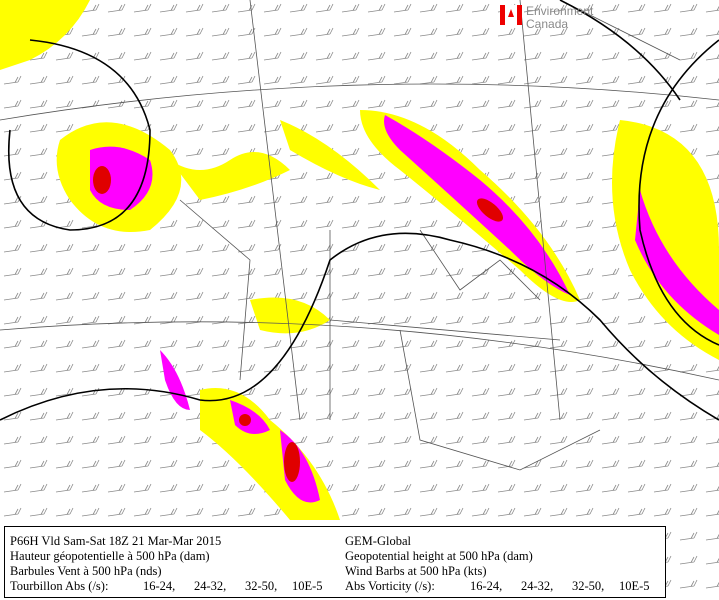  What do you see at coordinates (335, 562) in the screenshot?
I see `legend-box` at bounding box center [335, 562].